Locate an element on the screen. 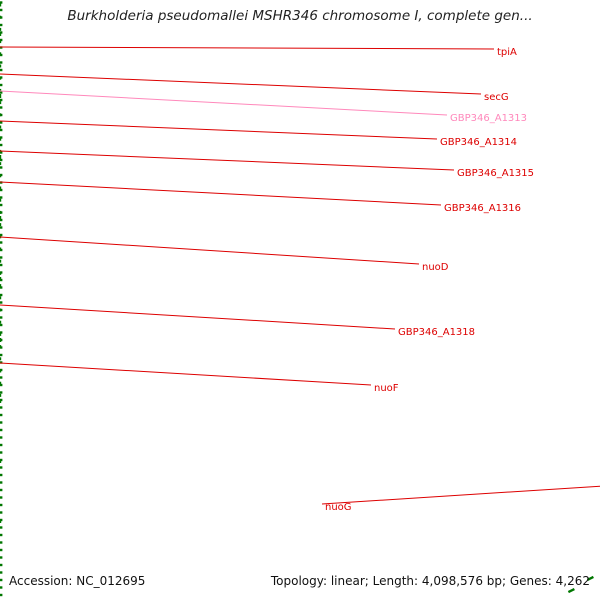  gene-label: GBP346_A1315 is located at coordinates (495, 173).